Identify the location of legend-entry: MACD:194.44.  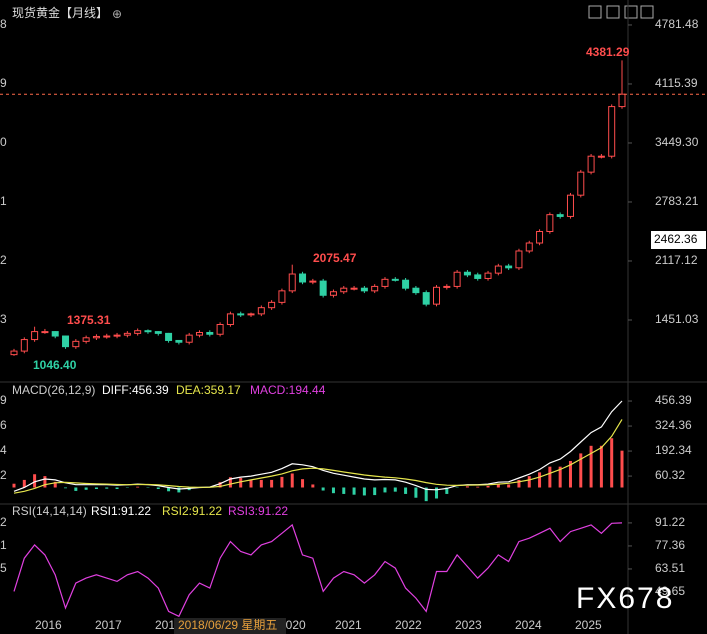
(288, 390).